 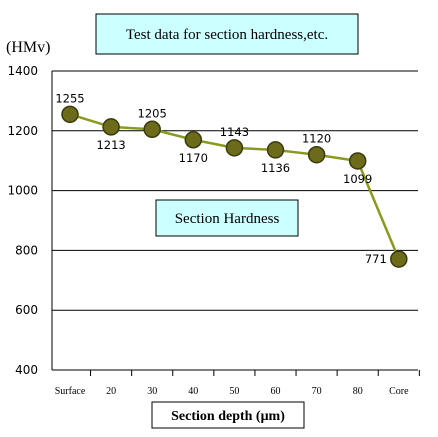 I want to click on x-tick-label-50: 50, so click(x=234, y=391).